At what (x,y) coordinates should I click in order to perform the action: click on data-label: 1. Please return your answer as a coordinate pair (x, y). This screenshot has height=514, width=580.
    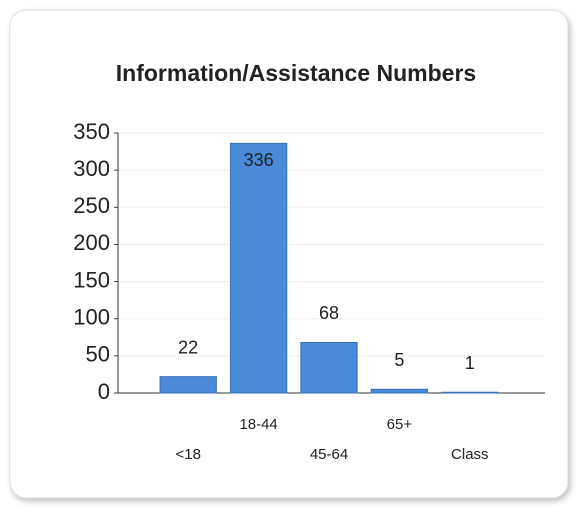
    Looking at the image, I should click on (470, 363).